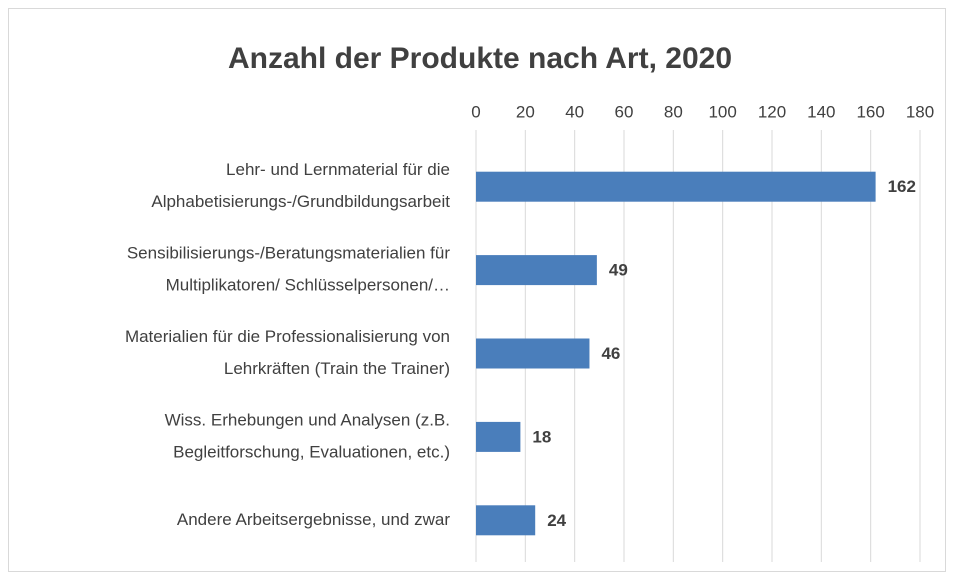 The image size is (955, 586). Describe the element at coordinates (673, 111) in the screenshot. I see `x-tick-label: 80` at that location.